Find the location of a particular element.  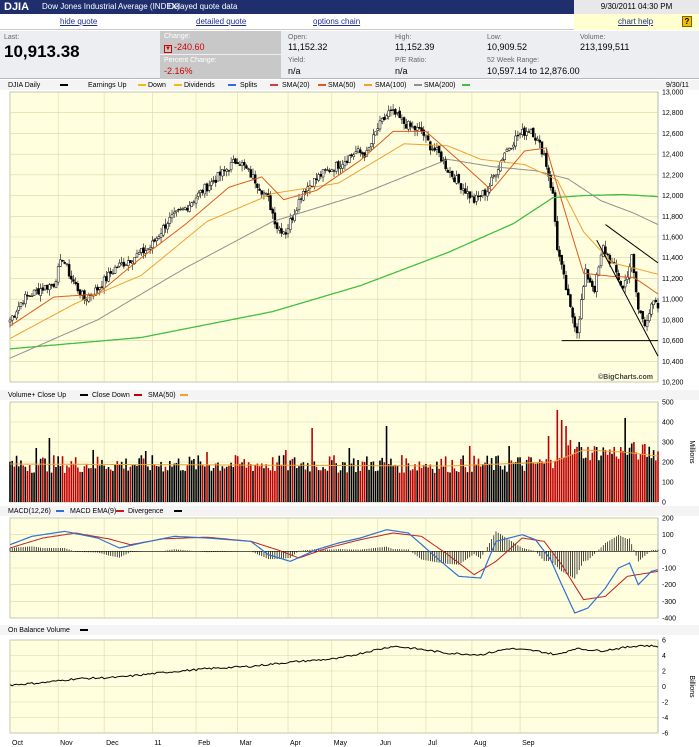

price-ytick-label: 11,600 is located at coordinates (672, 238).